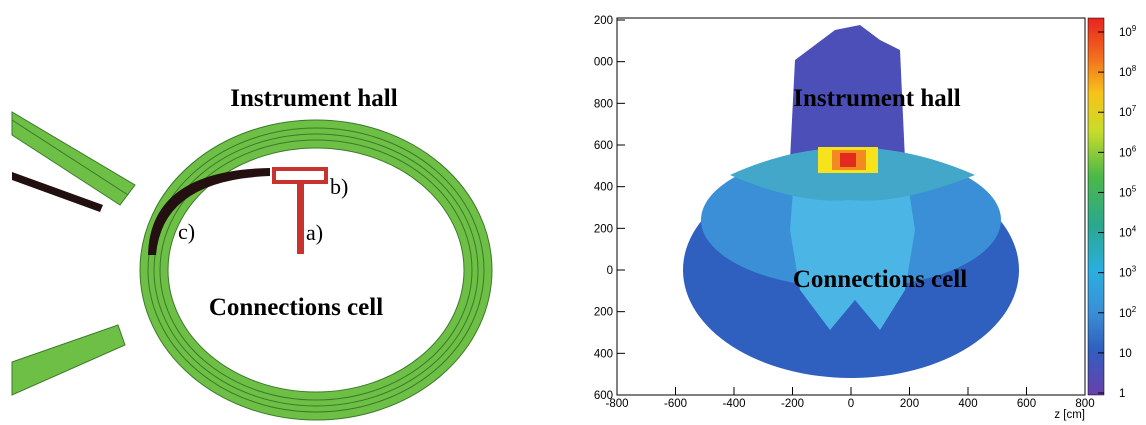 Image resolution: width=1146 pixels, height=425 pixels. I want to click on x-tick-label: -200, so click(792, 404).